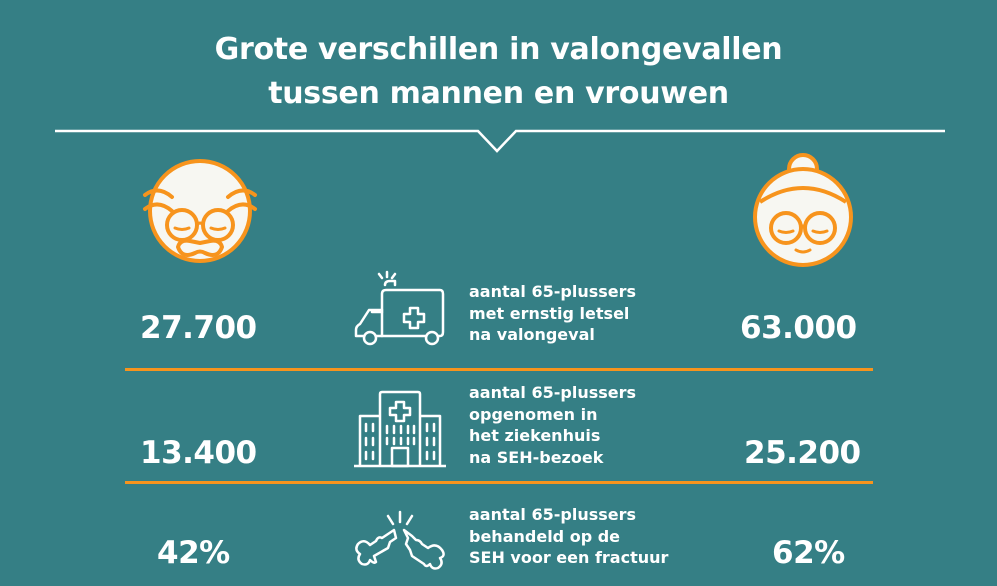 Image resolution: width=997 pixels, height=586 pixels. Describe the element at coordinates (198, 328) in the screenshot. I see `men-value: 27.700` at that location.